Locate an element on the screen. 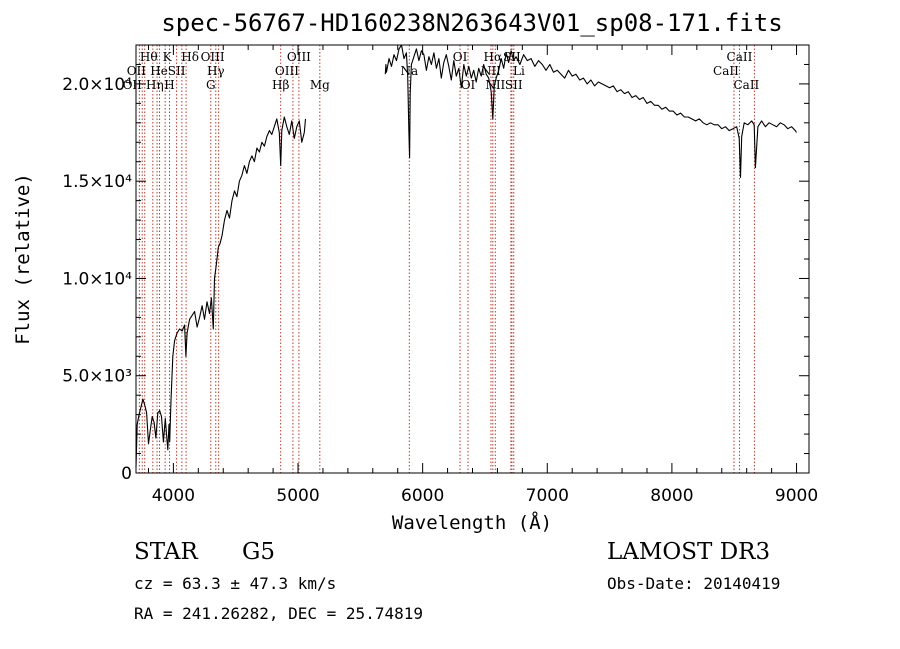 The image size is (900, 649). x-tick-label: 4000 is located at coordinates (173, 496).